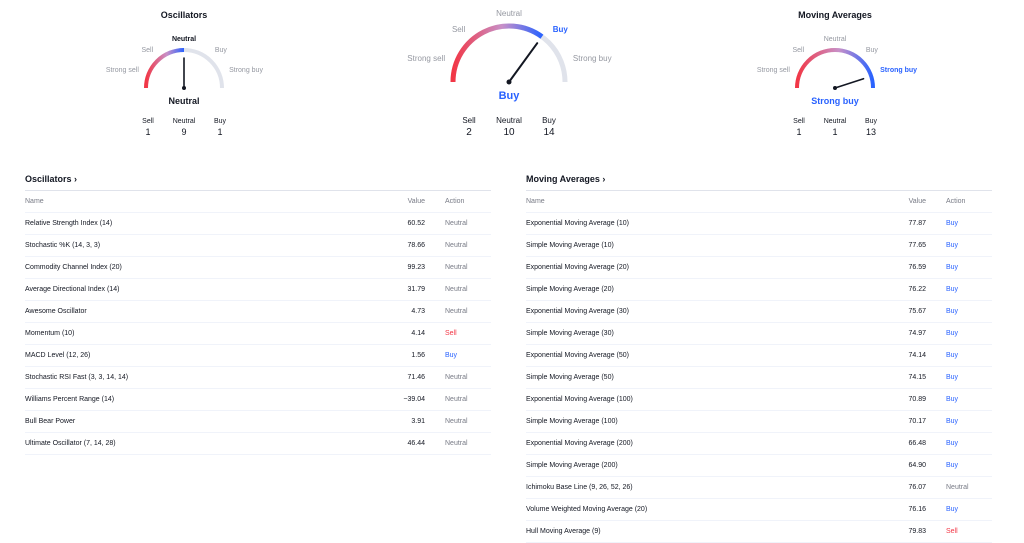 The image size is (1024, 543). Describe the element at coordinates (572, 465) in the screenshot. I see `indicator-name: Simple Moving Average (200)` at that location.